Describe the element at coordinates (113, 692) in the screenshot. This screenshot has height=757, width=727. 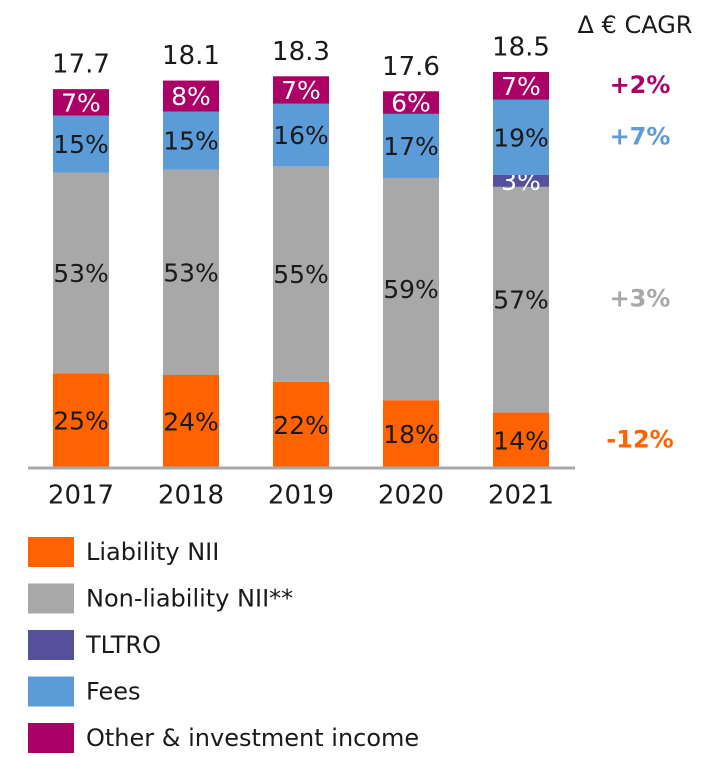
I see `legend-label: Fees` at that location.